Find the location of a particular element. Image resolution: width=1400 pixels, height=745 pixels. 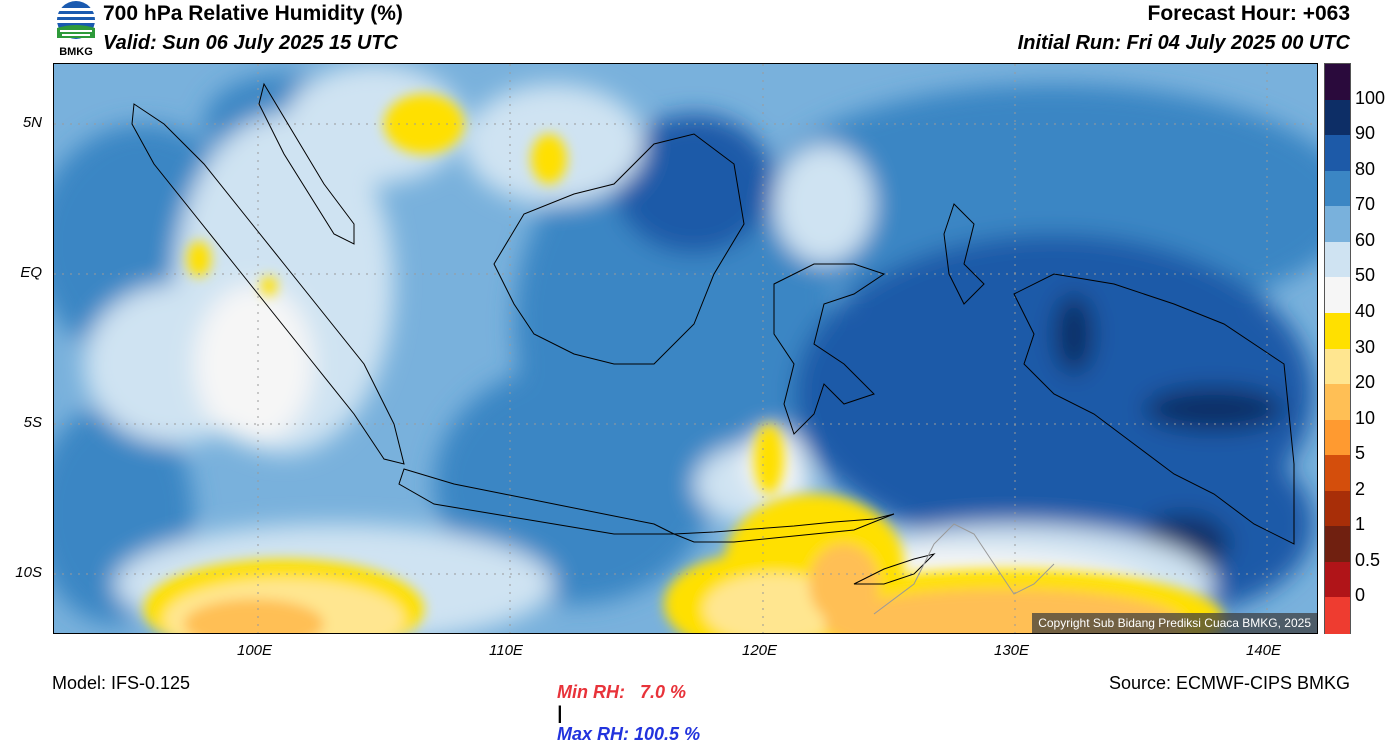

colorbar-label: 100 is located at coordinates (1370, 97).